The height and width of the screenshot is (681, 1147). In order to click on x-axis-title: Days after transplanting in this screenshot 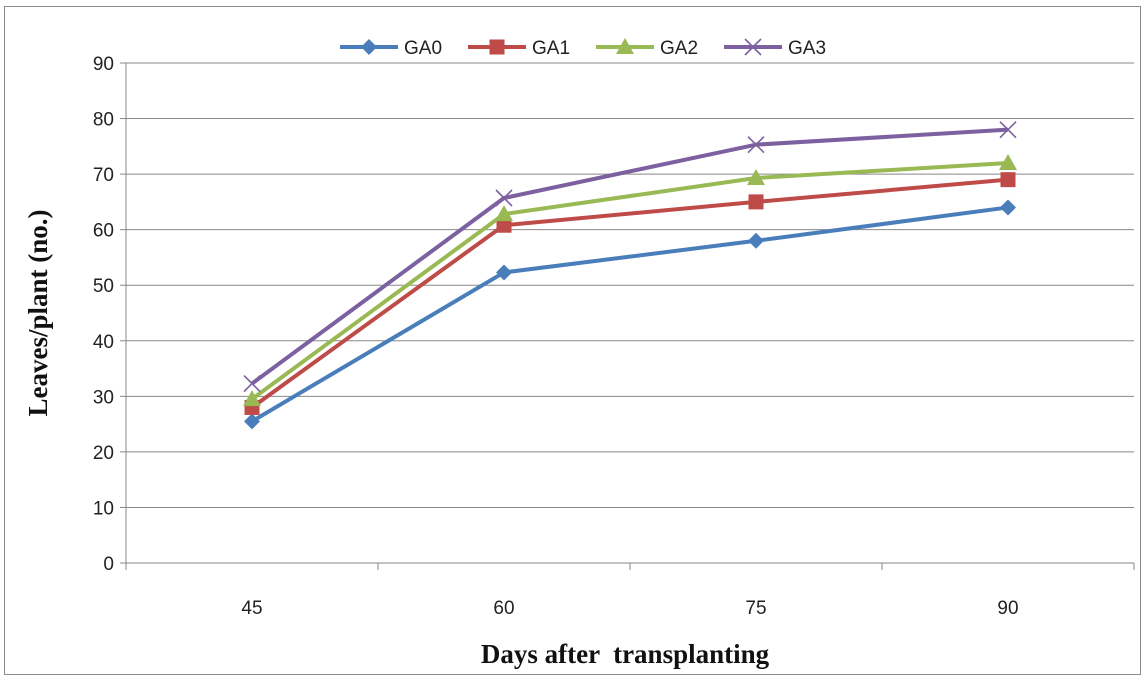, I will do `click(625, 654)`.